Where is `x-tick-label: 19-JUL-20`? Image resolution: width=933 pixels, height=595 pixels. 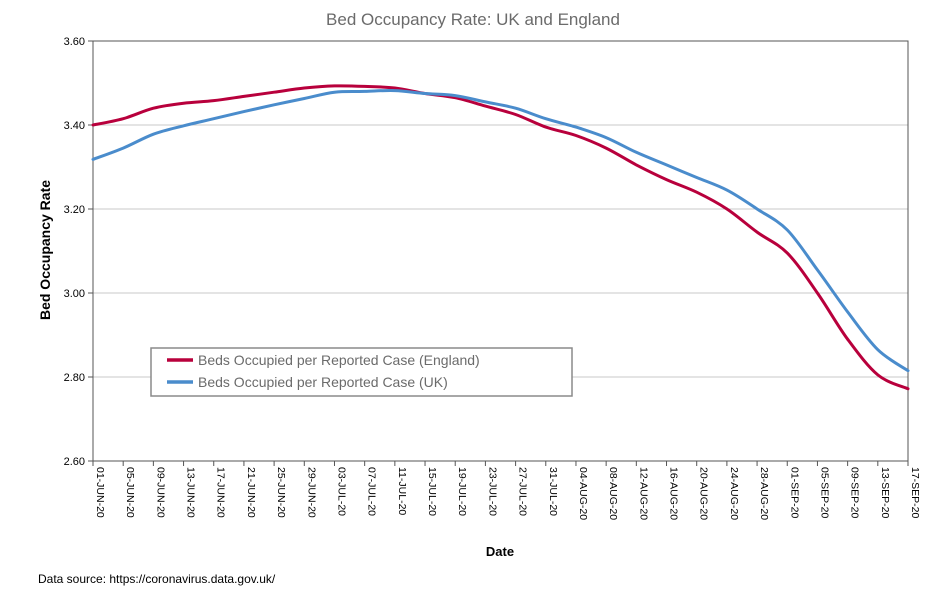 x-tick-label: 19-JUL-20 is located at coordinates (462, 491).